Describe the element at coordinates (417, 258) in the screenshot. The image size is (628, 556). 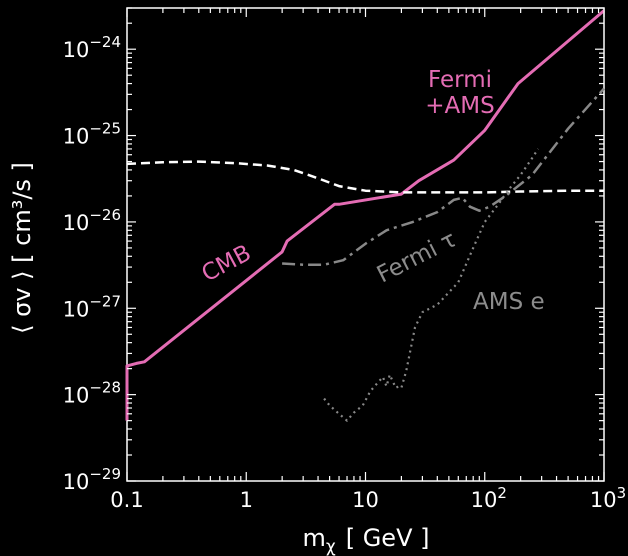
I see `fermi-tau-label: Fermi τ` at that location.